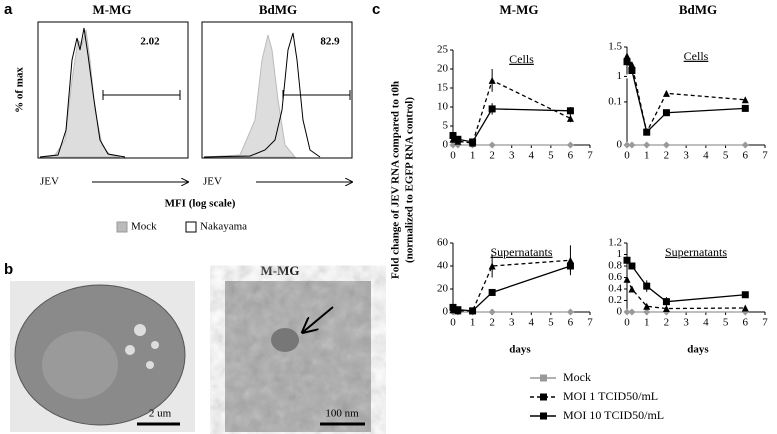 The width and height of the screenshot is (777, 434). I want to click on scale-bar-label: 100 nm, so click(342, 414).